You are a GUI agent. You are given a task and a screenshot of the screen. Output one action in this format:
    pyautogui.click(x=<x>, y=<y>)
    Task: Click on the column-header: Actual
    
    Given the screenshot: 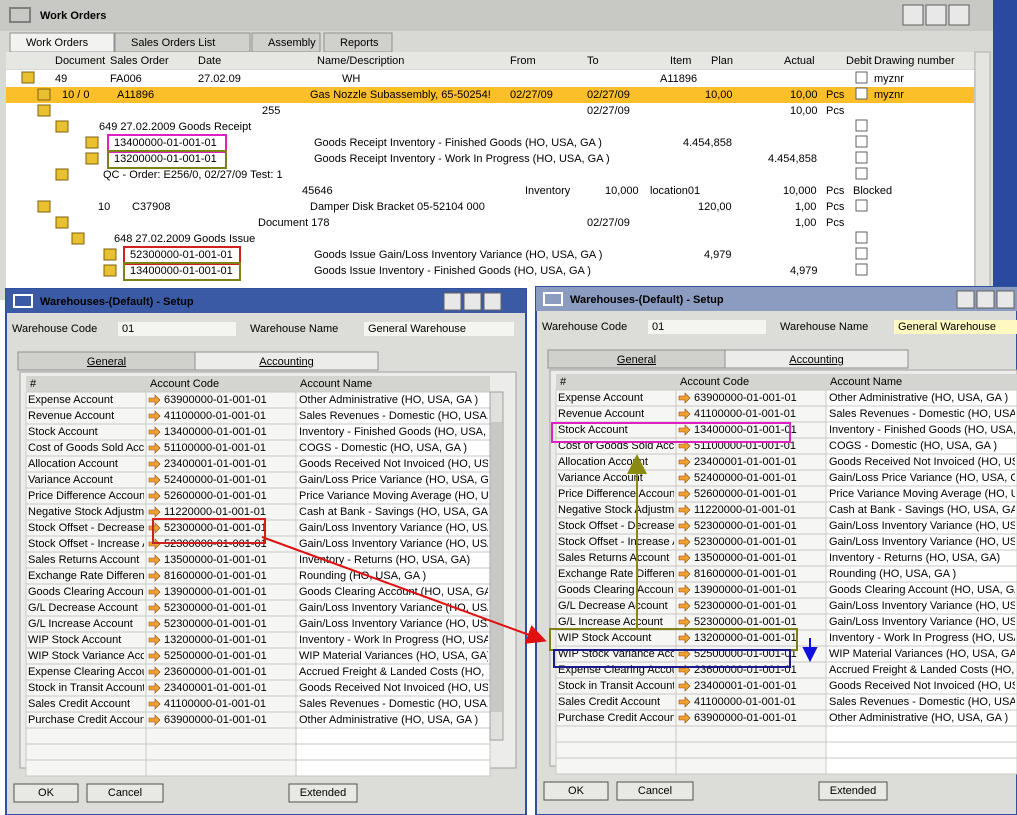 What is the action you would take?
    pyautogui.click(x=799, y=61)
    